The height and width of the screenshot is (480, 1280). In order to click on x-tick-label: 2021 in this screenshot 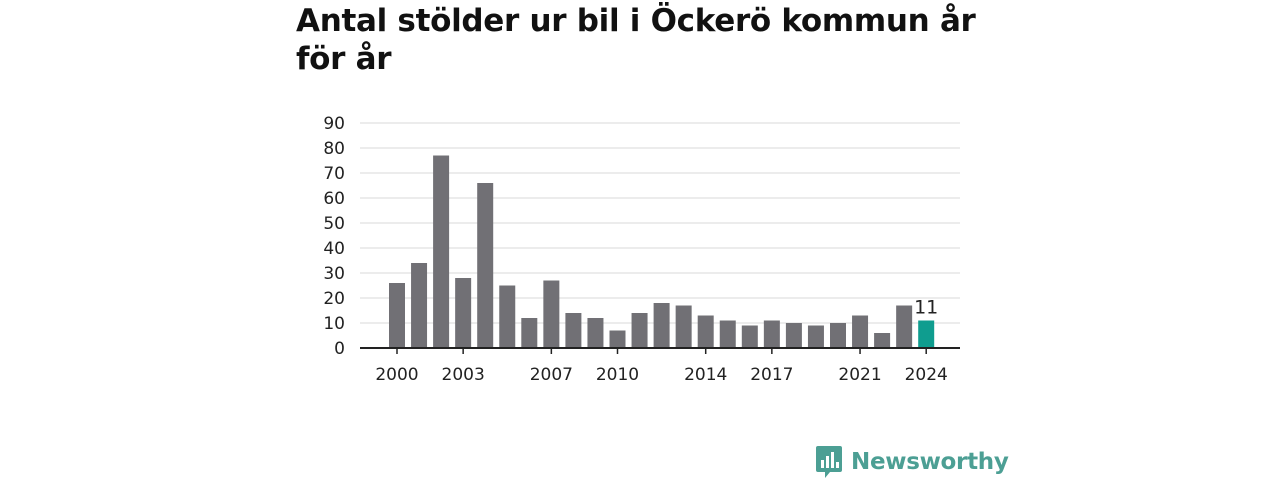, I will do `click(859, 375)`.